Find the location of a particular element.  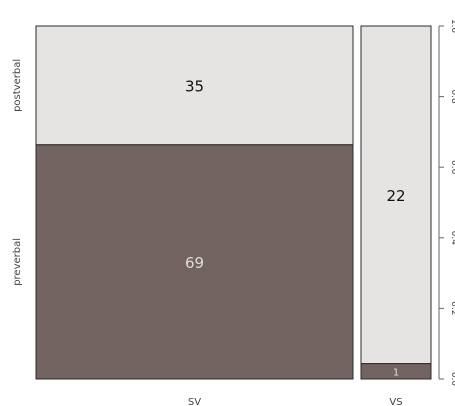

count-label-sv-postverbal: 35 is located at coordinates (194, 86).